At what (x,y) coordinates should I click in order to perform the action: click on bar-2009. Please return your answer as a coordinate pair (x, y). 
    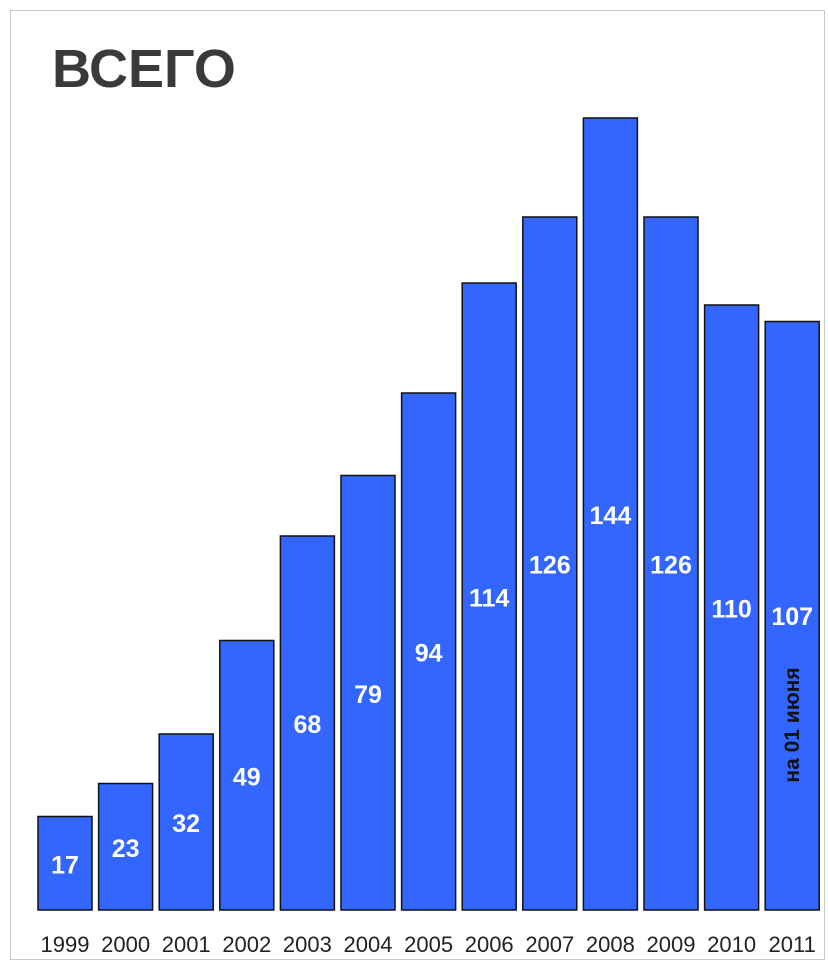
    Looking at the image, I should click on (671, 563).